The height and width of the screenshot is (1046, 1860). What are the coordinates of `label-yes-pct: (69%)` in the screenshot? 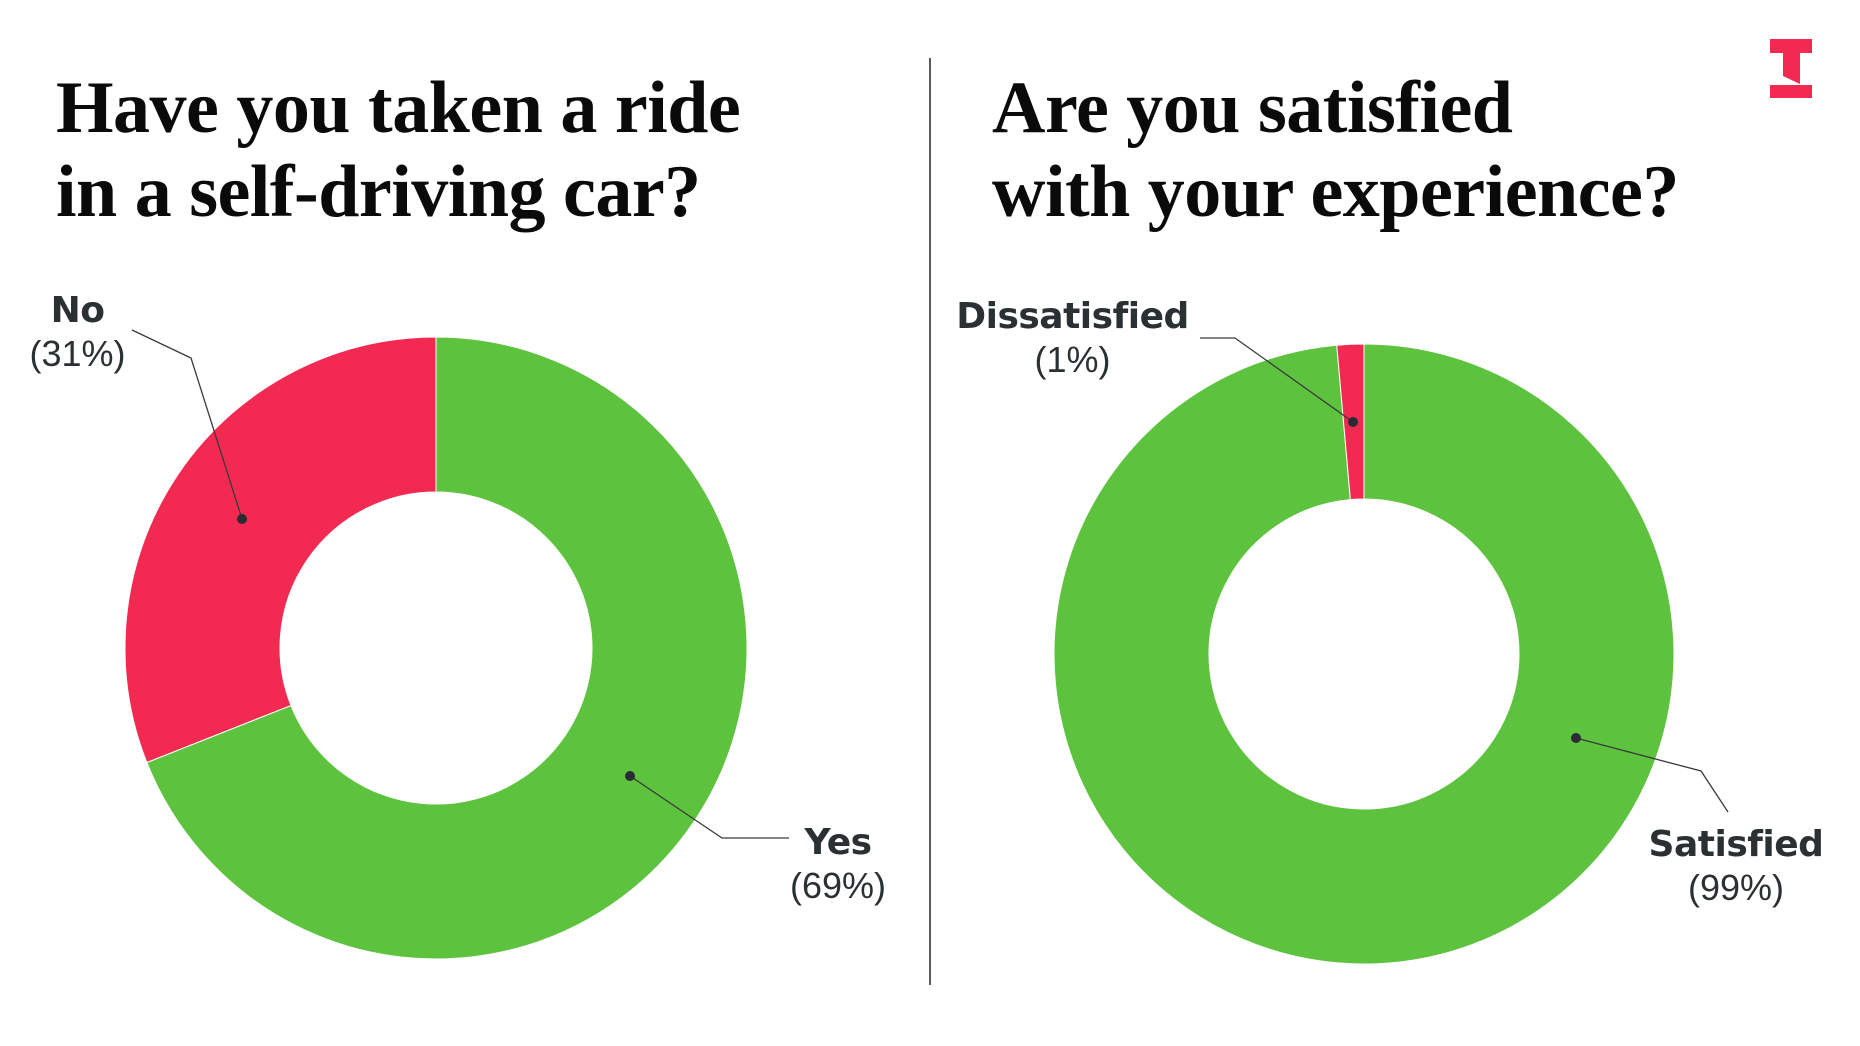 It's located at (838, 885).